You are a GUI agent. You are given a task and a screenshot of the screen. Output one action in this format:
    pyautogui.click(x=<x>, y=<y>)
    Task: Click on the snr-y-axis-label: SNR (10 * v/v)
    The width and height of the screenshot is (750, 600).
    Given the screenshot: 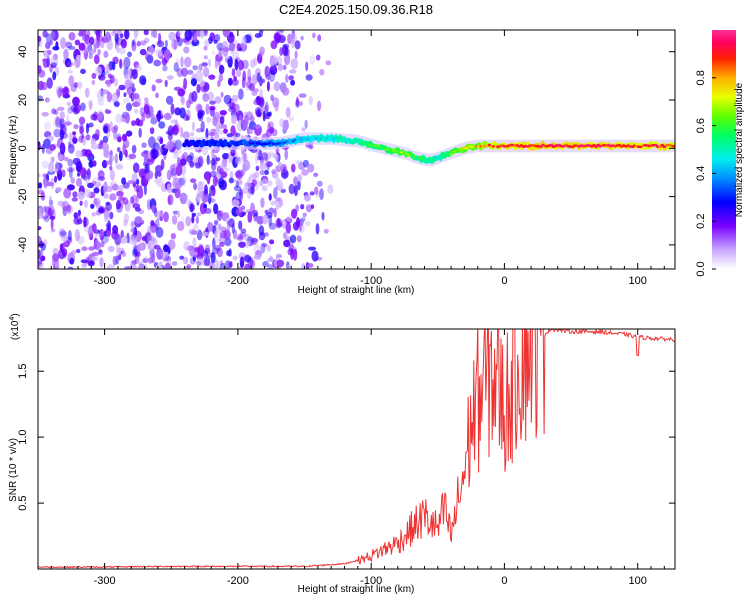 What is the action you would take?
    pyautogui.click(x=13, y=470)
    